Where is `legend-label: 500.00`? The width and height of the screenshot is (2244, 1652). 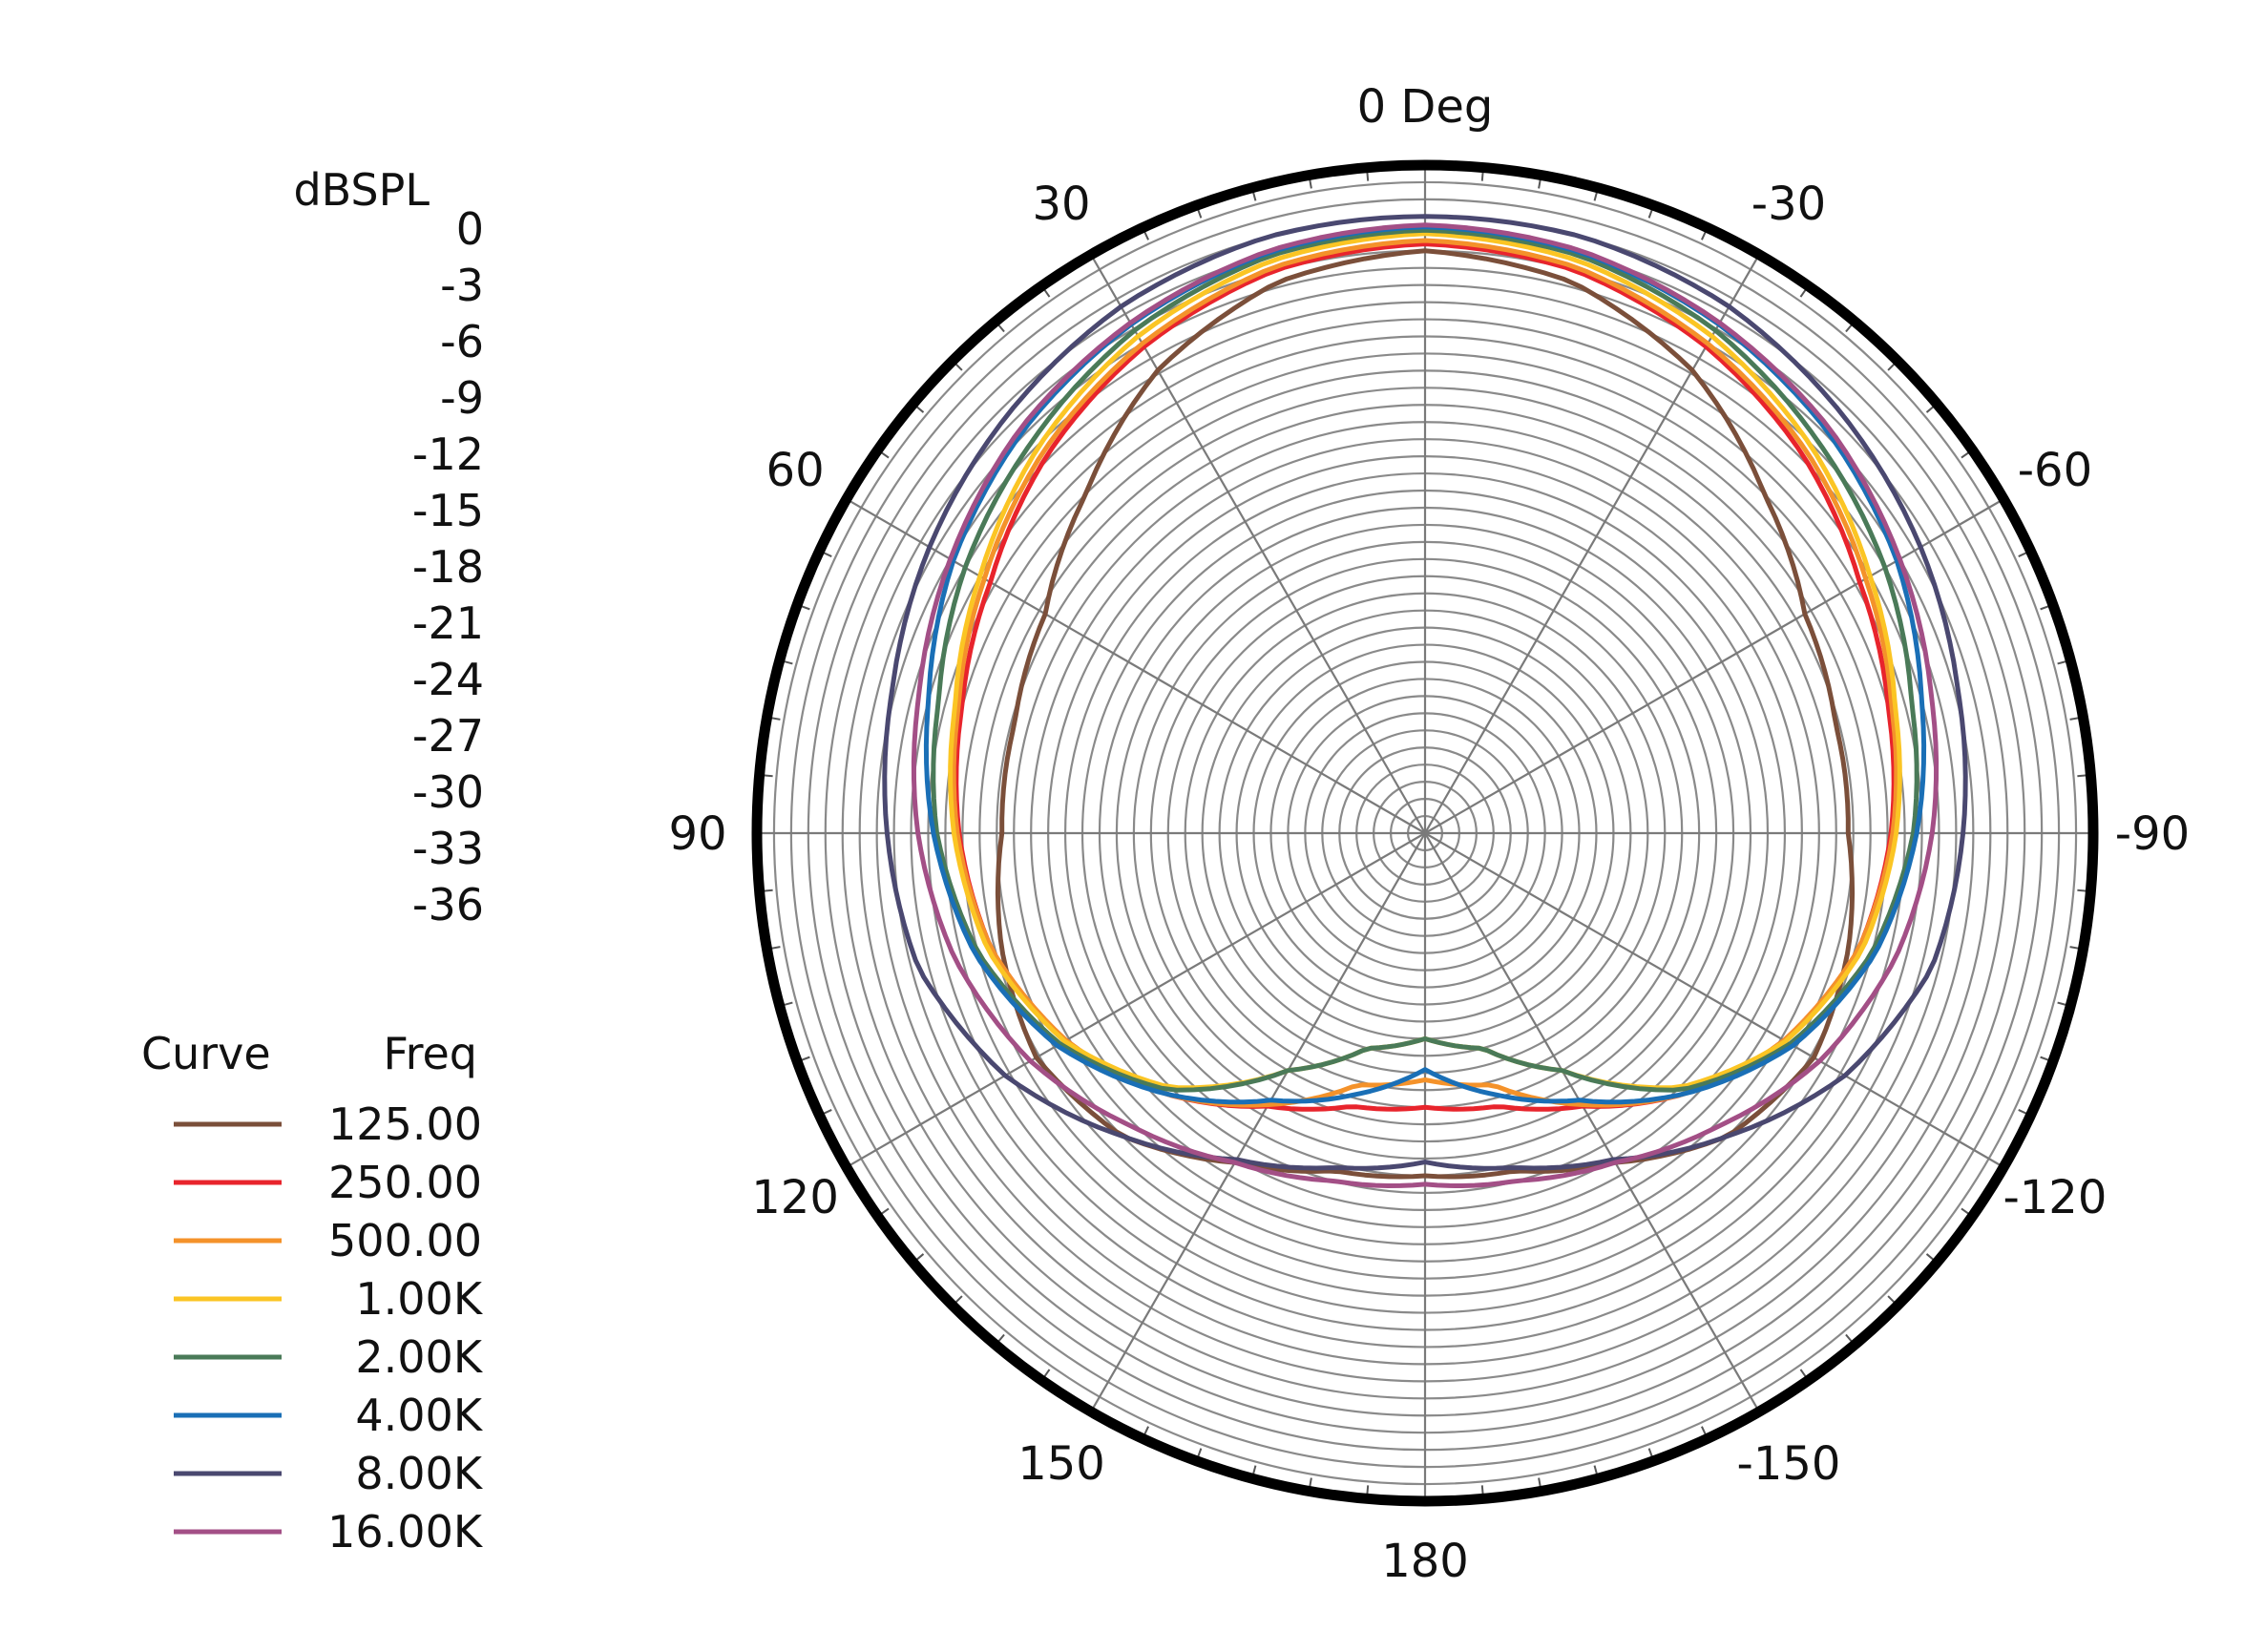 legend-label: 500.00 is located at coordinates (405, 1240).